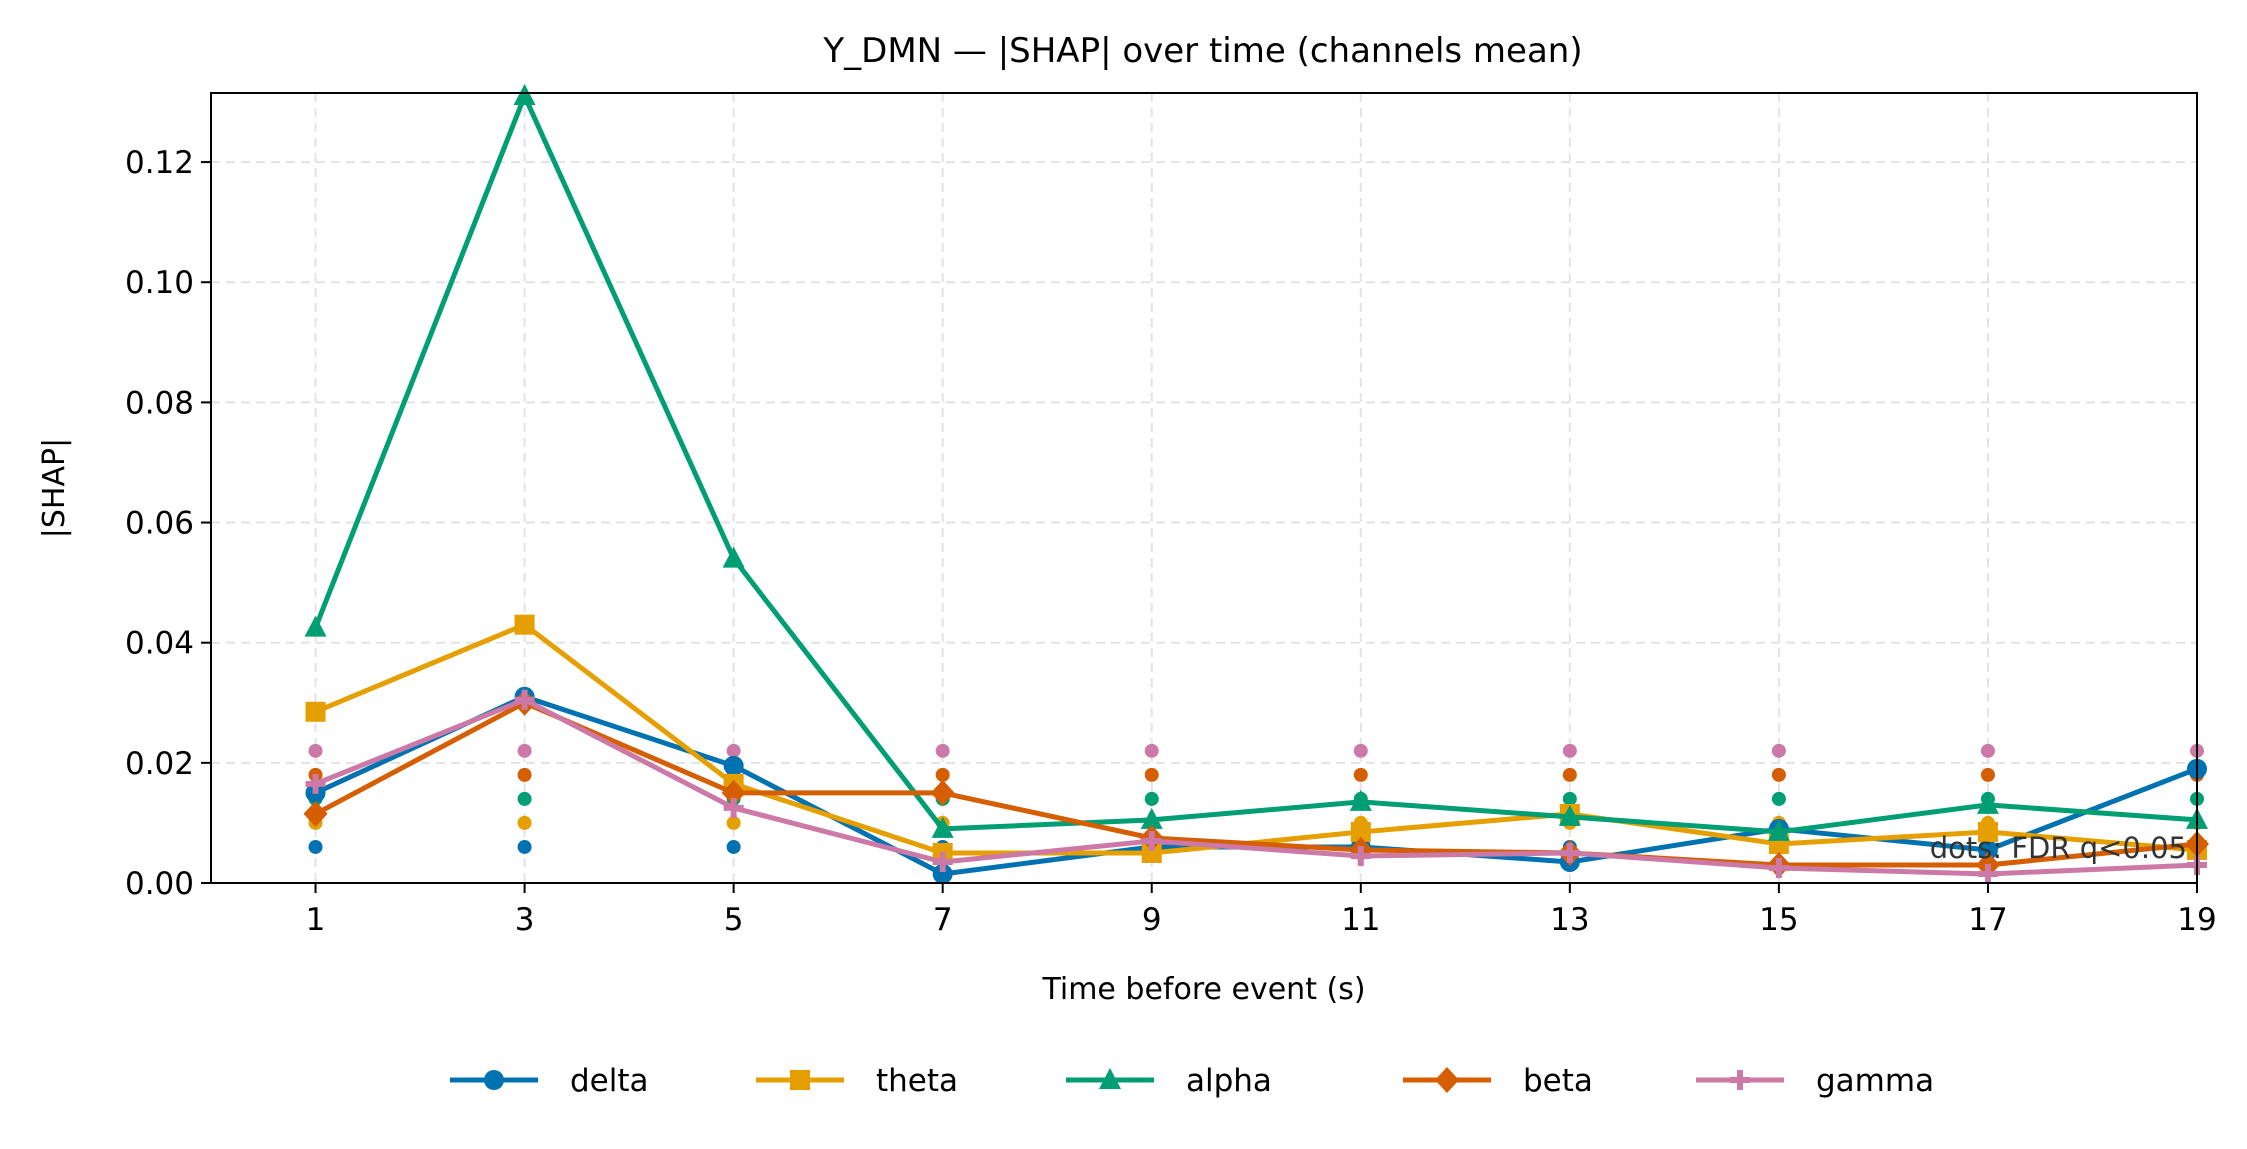 This screenshot has height=1149, width=2247. What do you see at coordinates (1569, 920) in the screenshot?
I see `x-tick-label: 13` at bounding box center [1569, 920].